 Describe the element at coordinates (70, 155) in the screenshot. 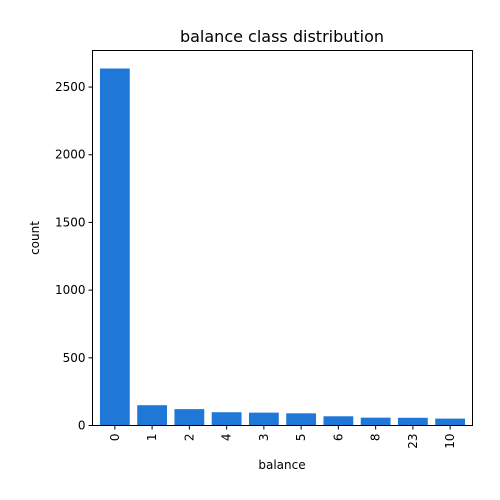

I see `y-tick-label: 2000` at that location.